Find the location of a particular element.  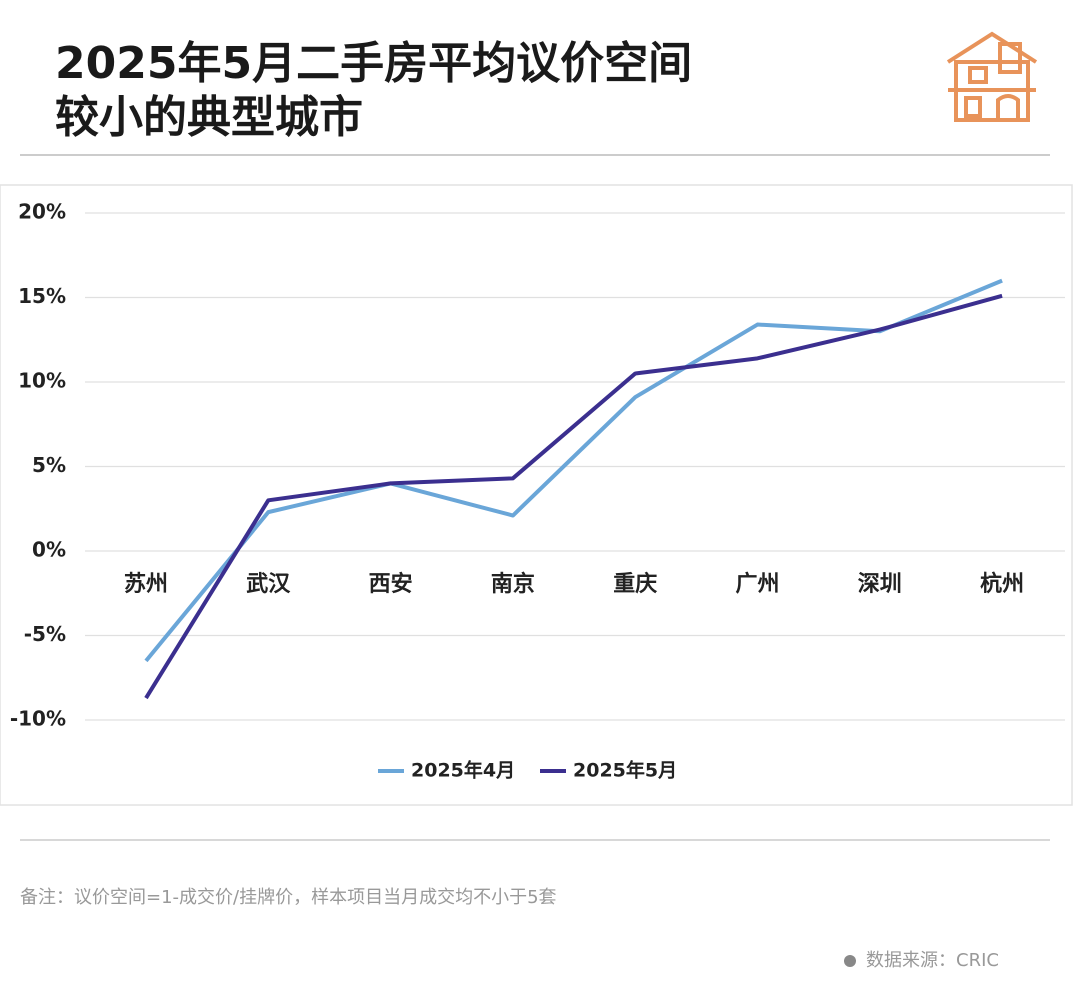

house-icon is located at coordinates (992, 76).